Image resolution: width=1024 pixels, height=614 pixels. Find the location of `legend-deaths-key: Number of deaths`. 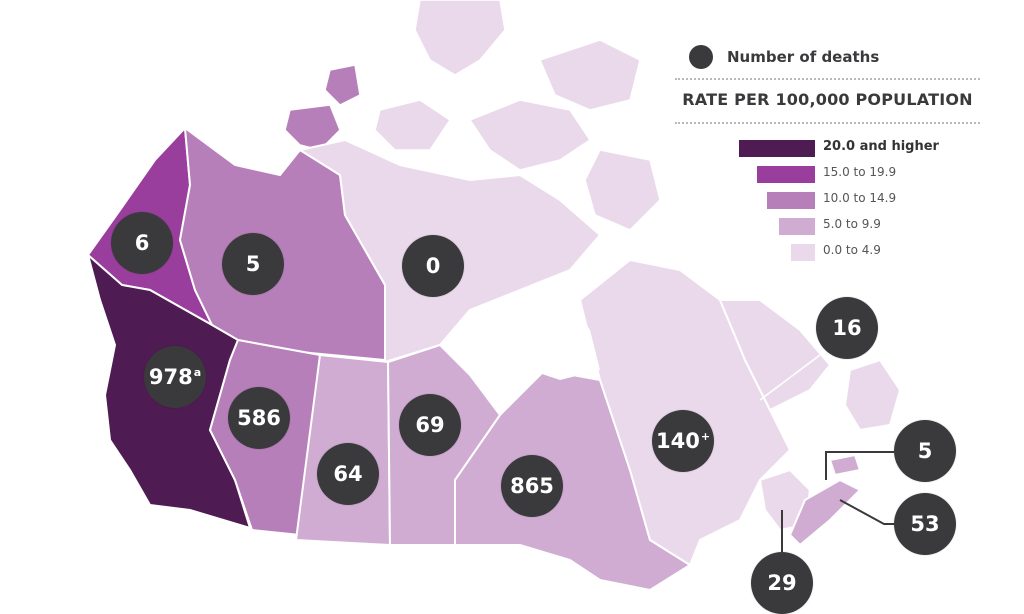

legend-deaths-key: Number of deaths is located at coordinates (827, 57).